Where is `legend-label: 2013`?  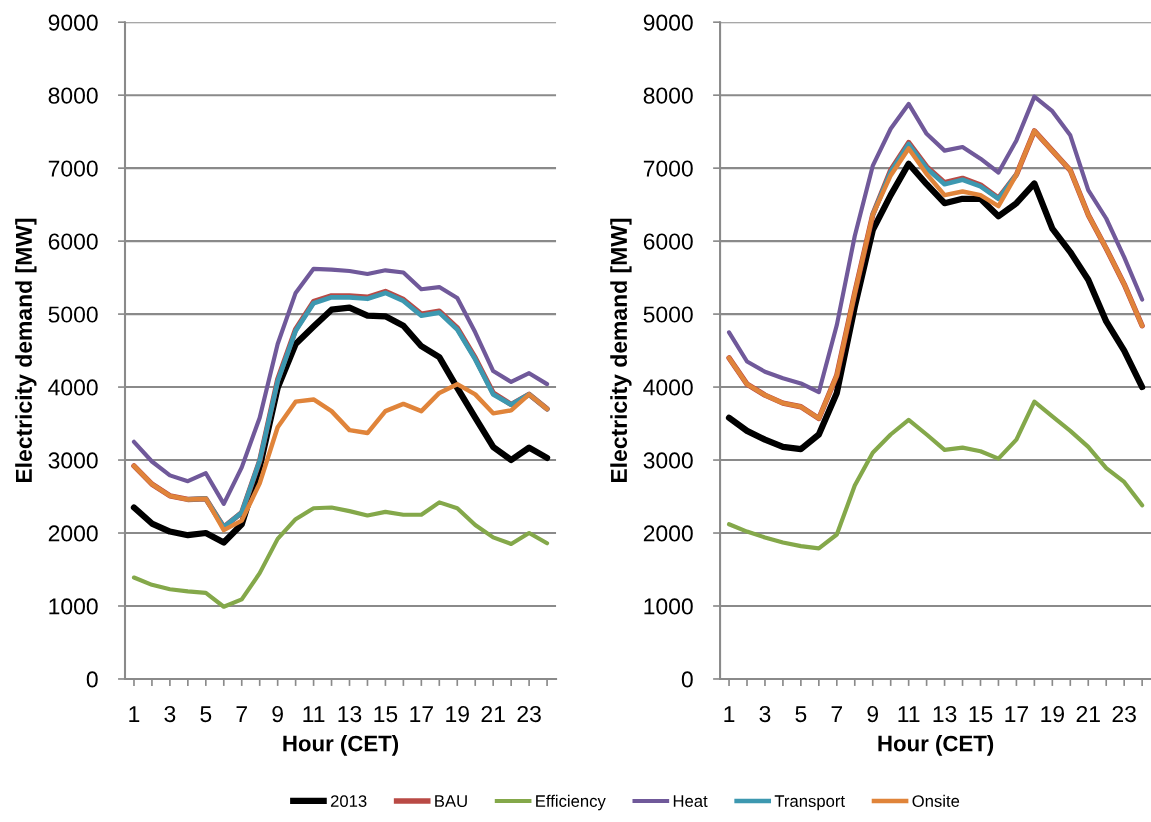 legend-label: 2013 is located at coordinates (348, 801).